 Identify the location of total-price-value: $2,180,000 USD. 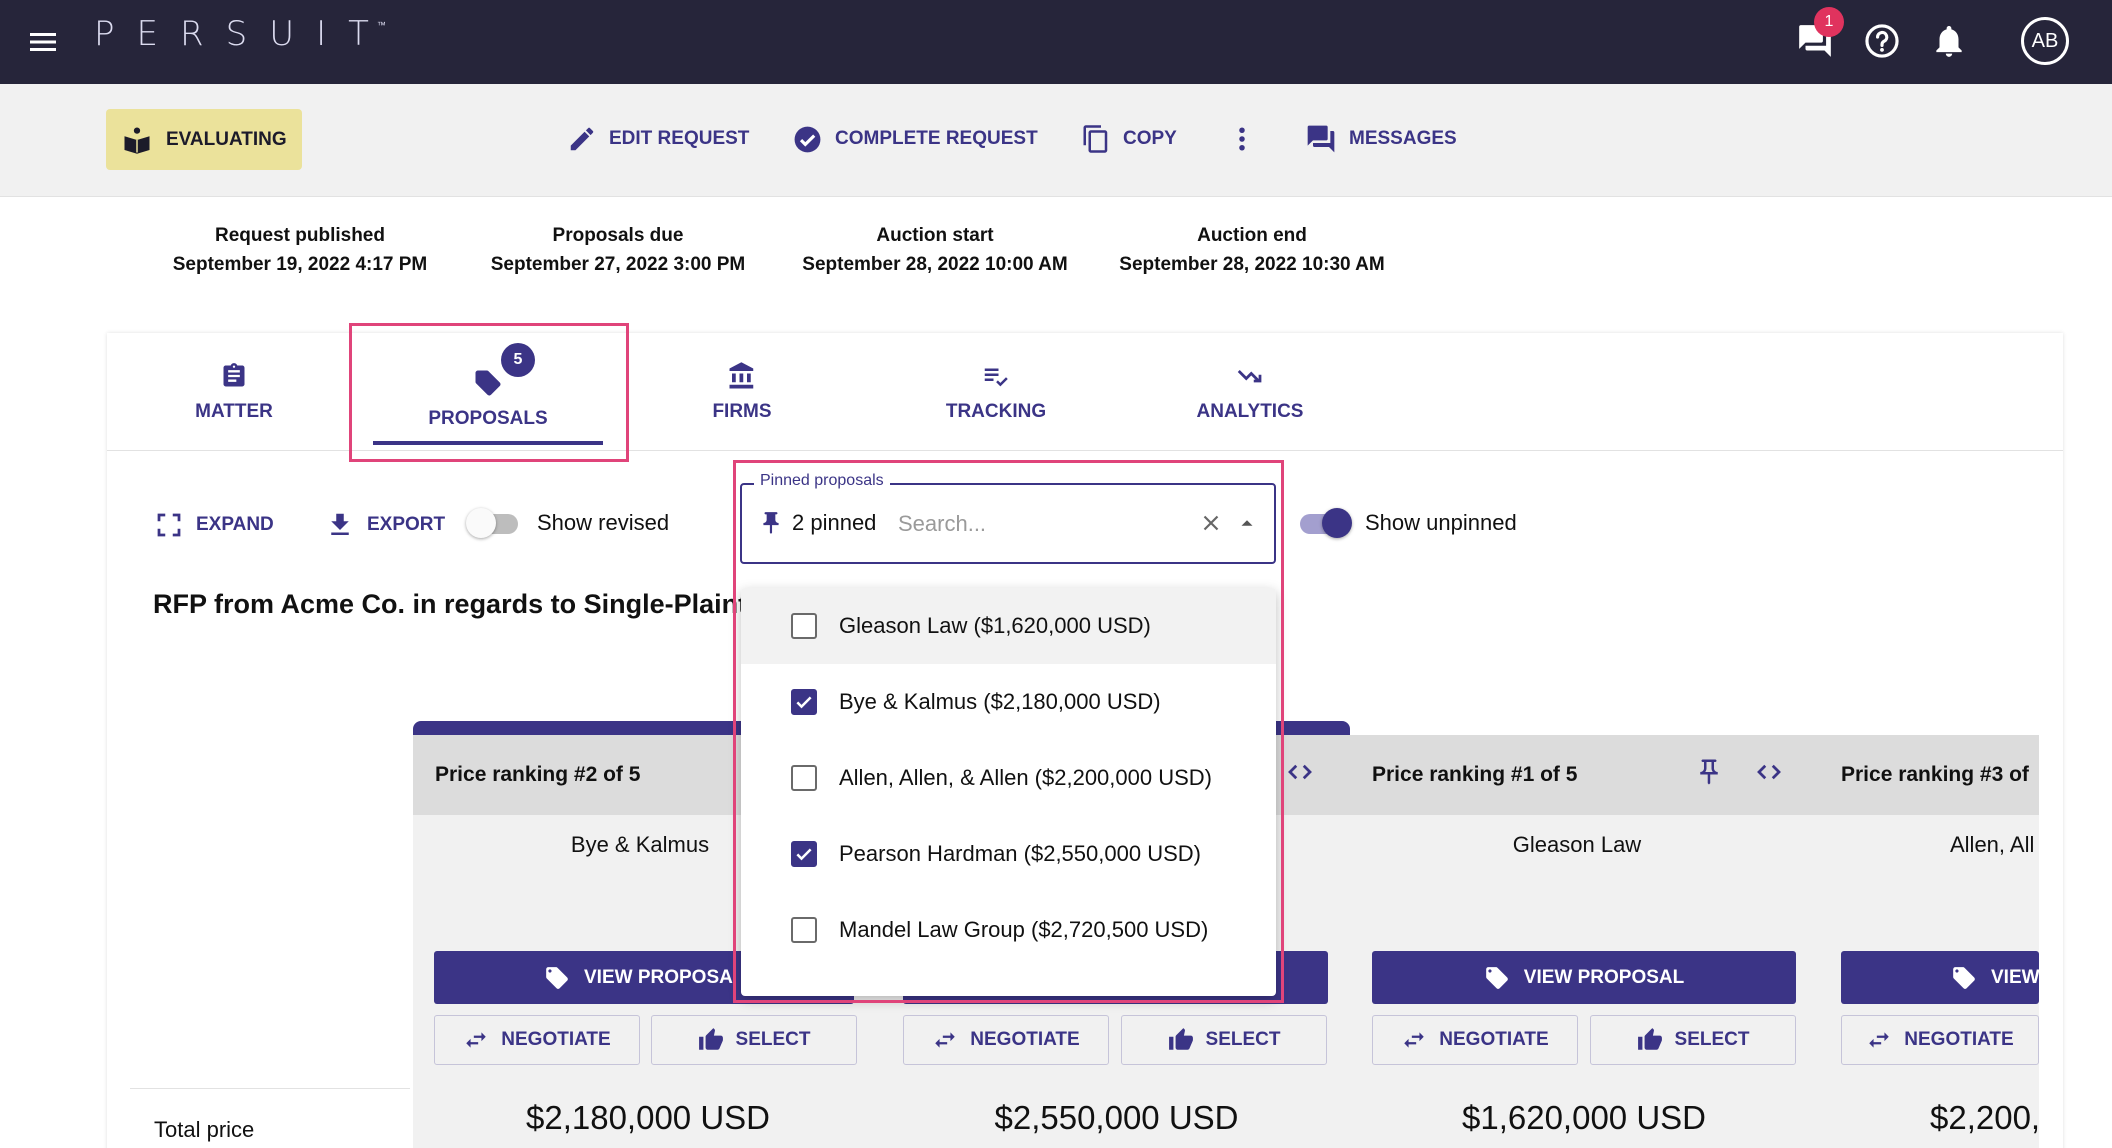
(647, 1117).